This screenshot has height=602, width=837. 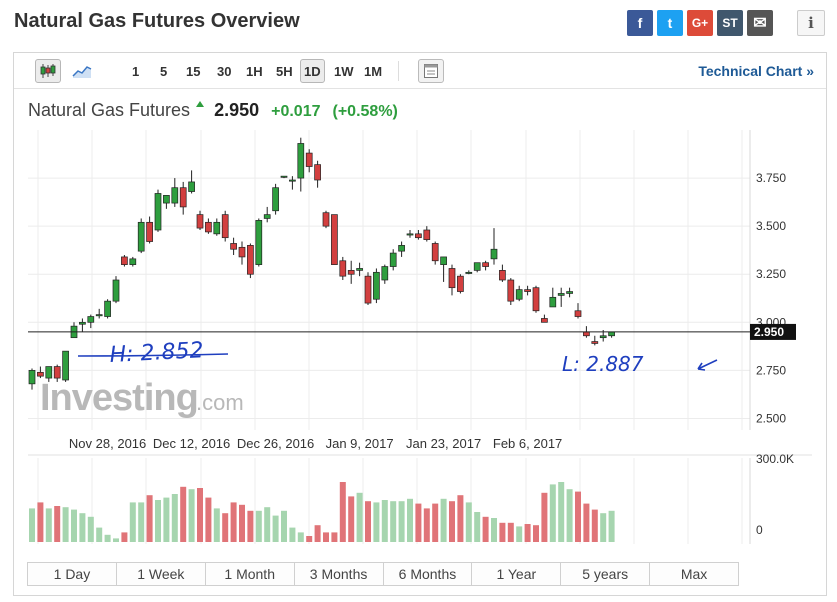 I want to click on timeframe-5h: 5H, so click(x=284, y=71).